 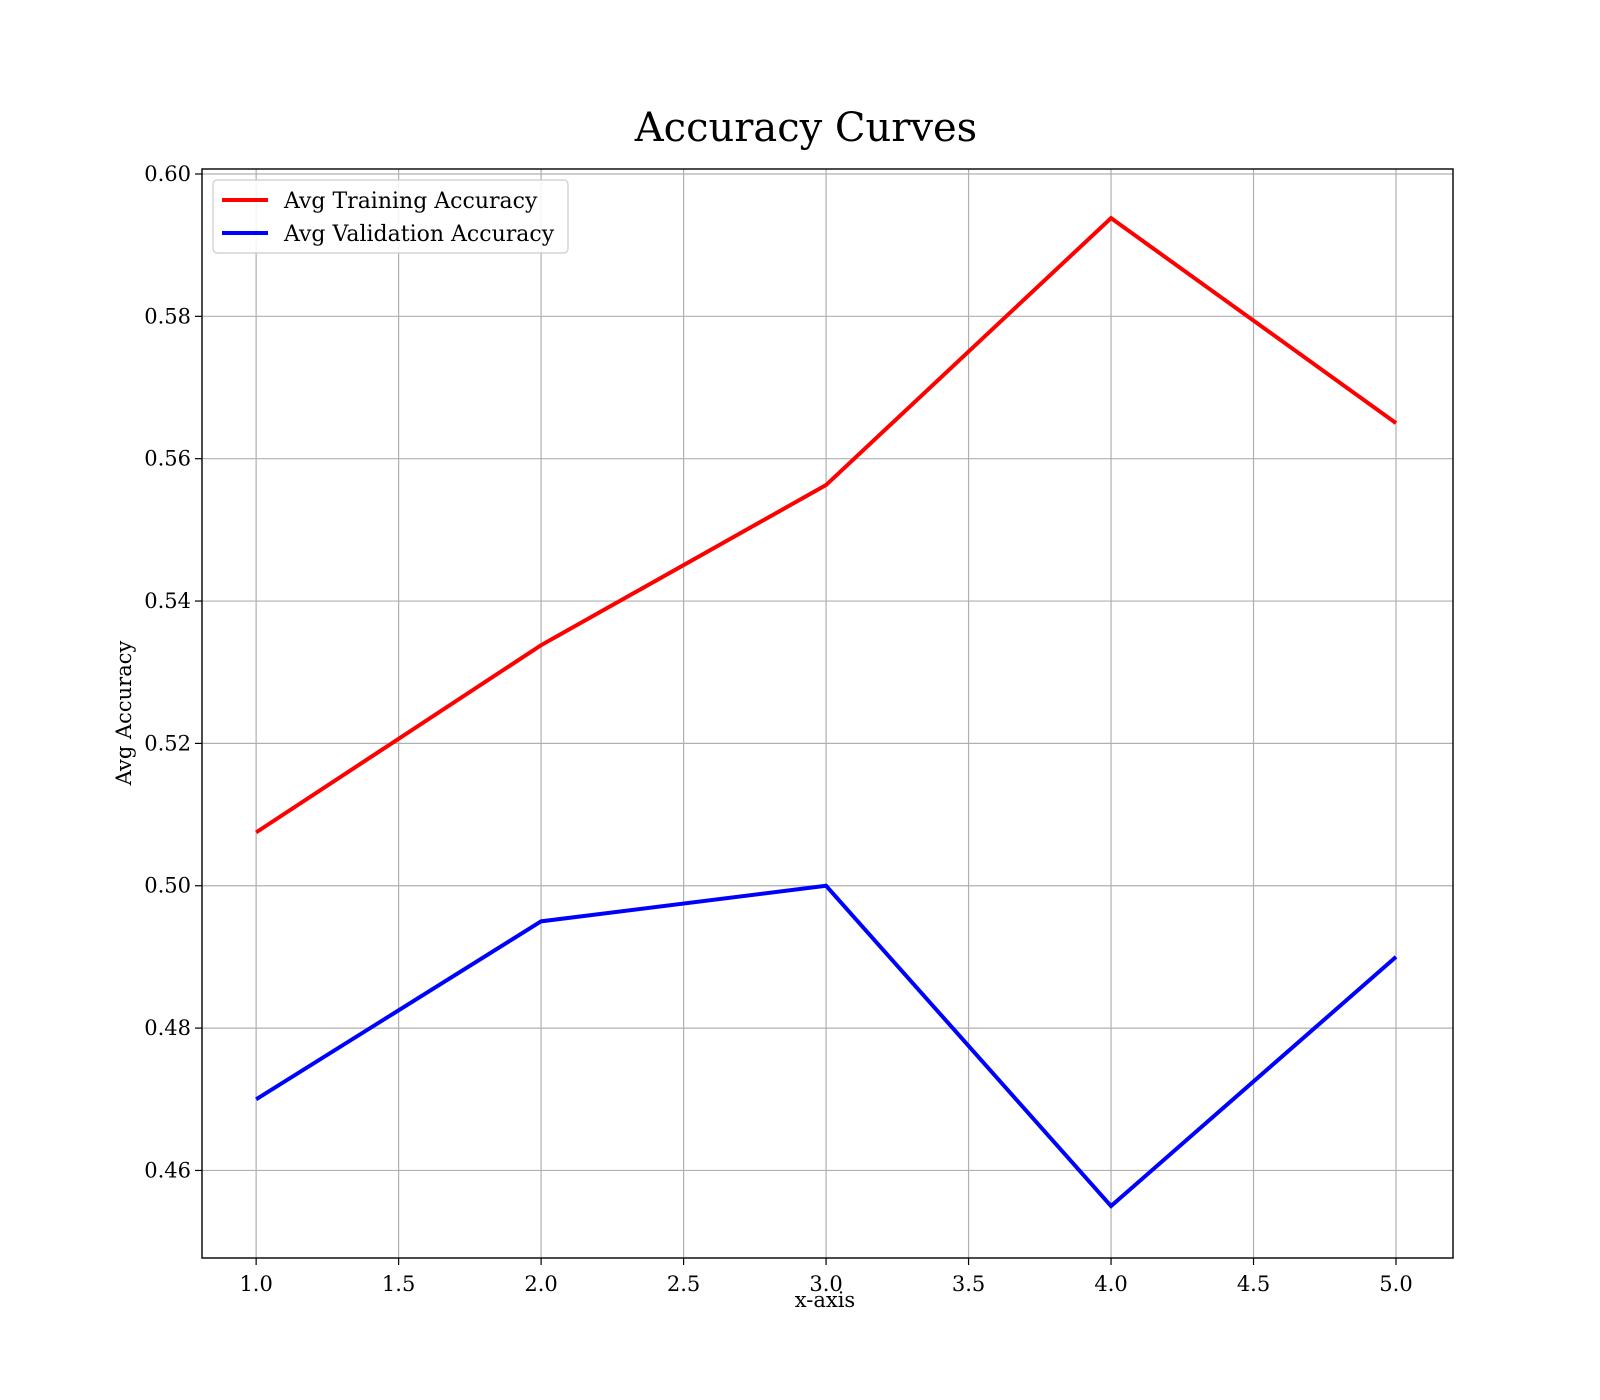 I want to click on y-axis-ticks: 0.46 0.48 0.50 0.52 0.54 0.56 0.58 0.60, so click(x=173, y=672).